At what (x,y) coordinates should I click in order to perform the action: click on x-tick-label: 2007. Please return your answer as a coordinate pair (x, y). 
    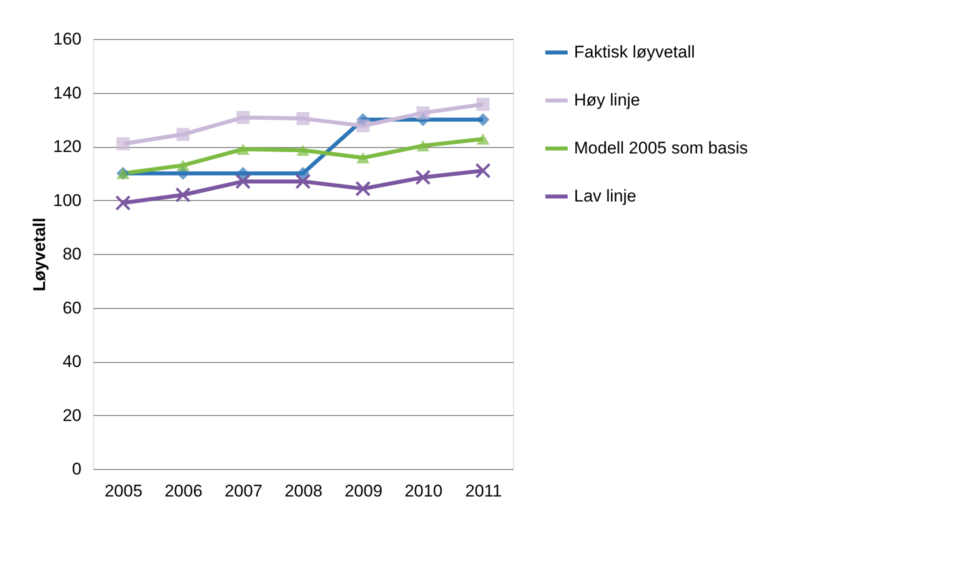
    Looking at the image, I should click on (243, 491).